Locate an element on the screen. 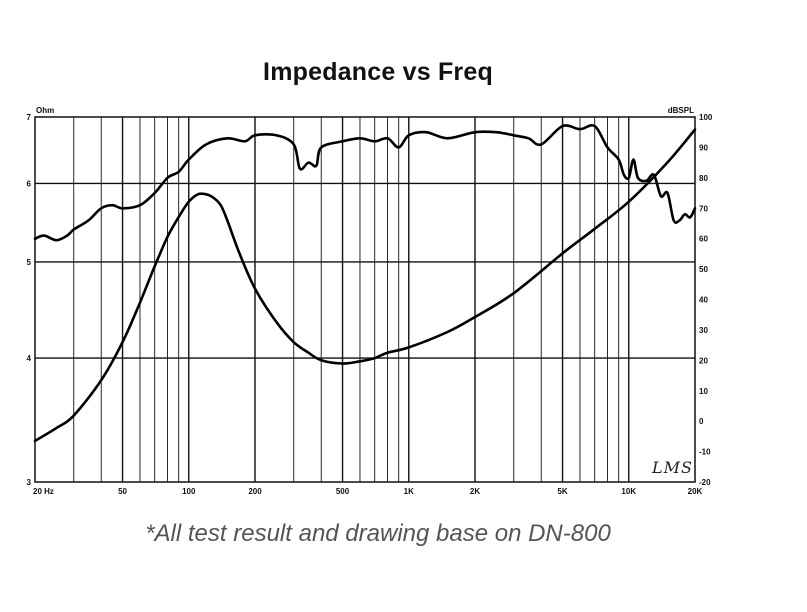 Image resolution: width=807 pixels, height=612 pixels. x-tick-label: 200 is located at coordinates (255, 491).